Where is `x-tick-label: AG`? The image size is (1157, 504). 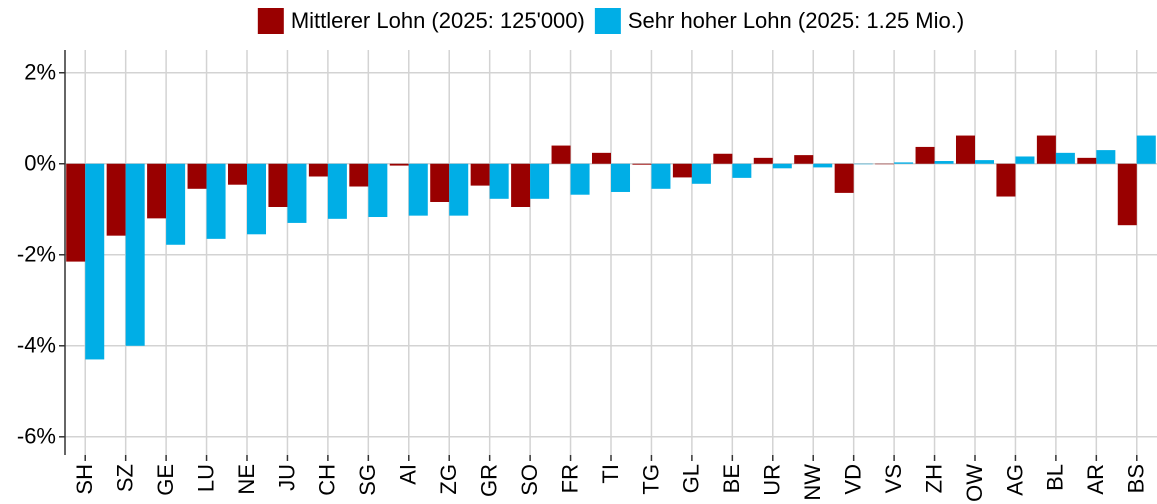 x-tick-label: AG is located at coordinates (1014, 480).